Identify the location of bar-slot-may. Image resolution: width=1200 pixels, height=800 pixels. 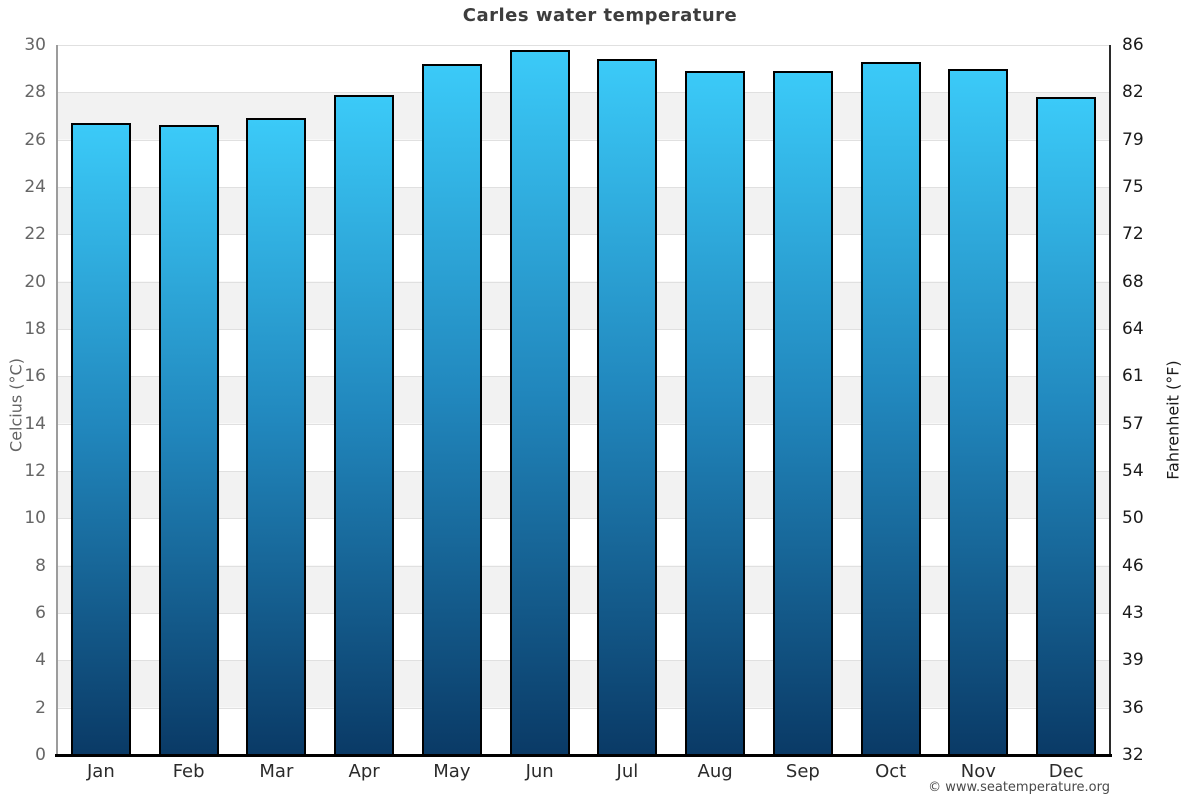
(452, 400).